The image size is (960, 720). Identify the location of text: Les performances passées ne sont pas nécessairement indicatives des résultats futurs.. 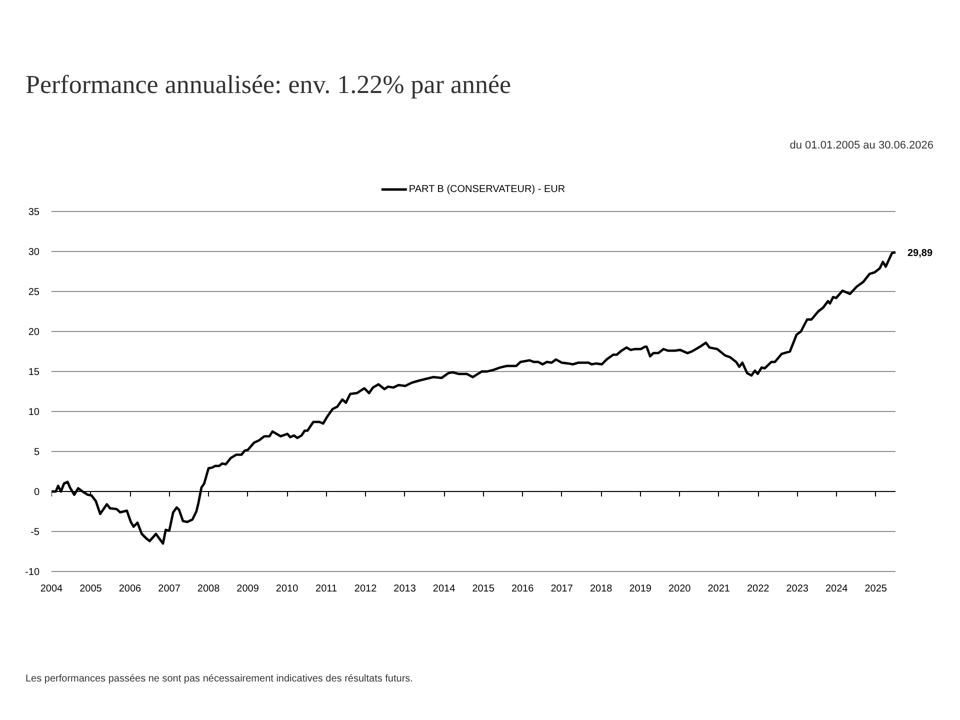
(219, 679).